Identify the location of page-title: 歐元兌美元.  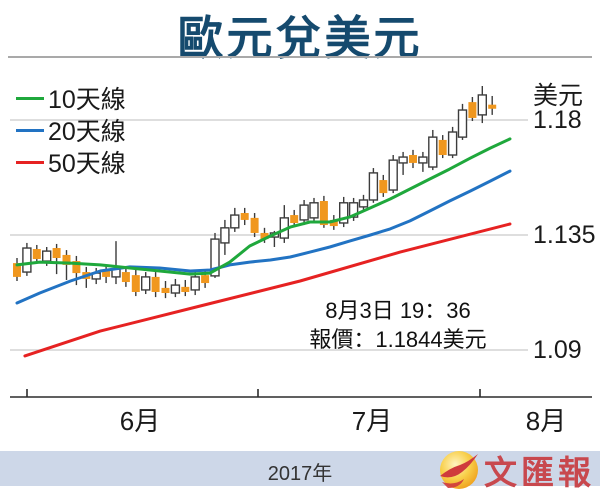
(300, 38).